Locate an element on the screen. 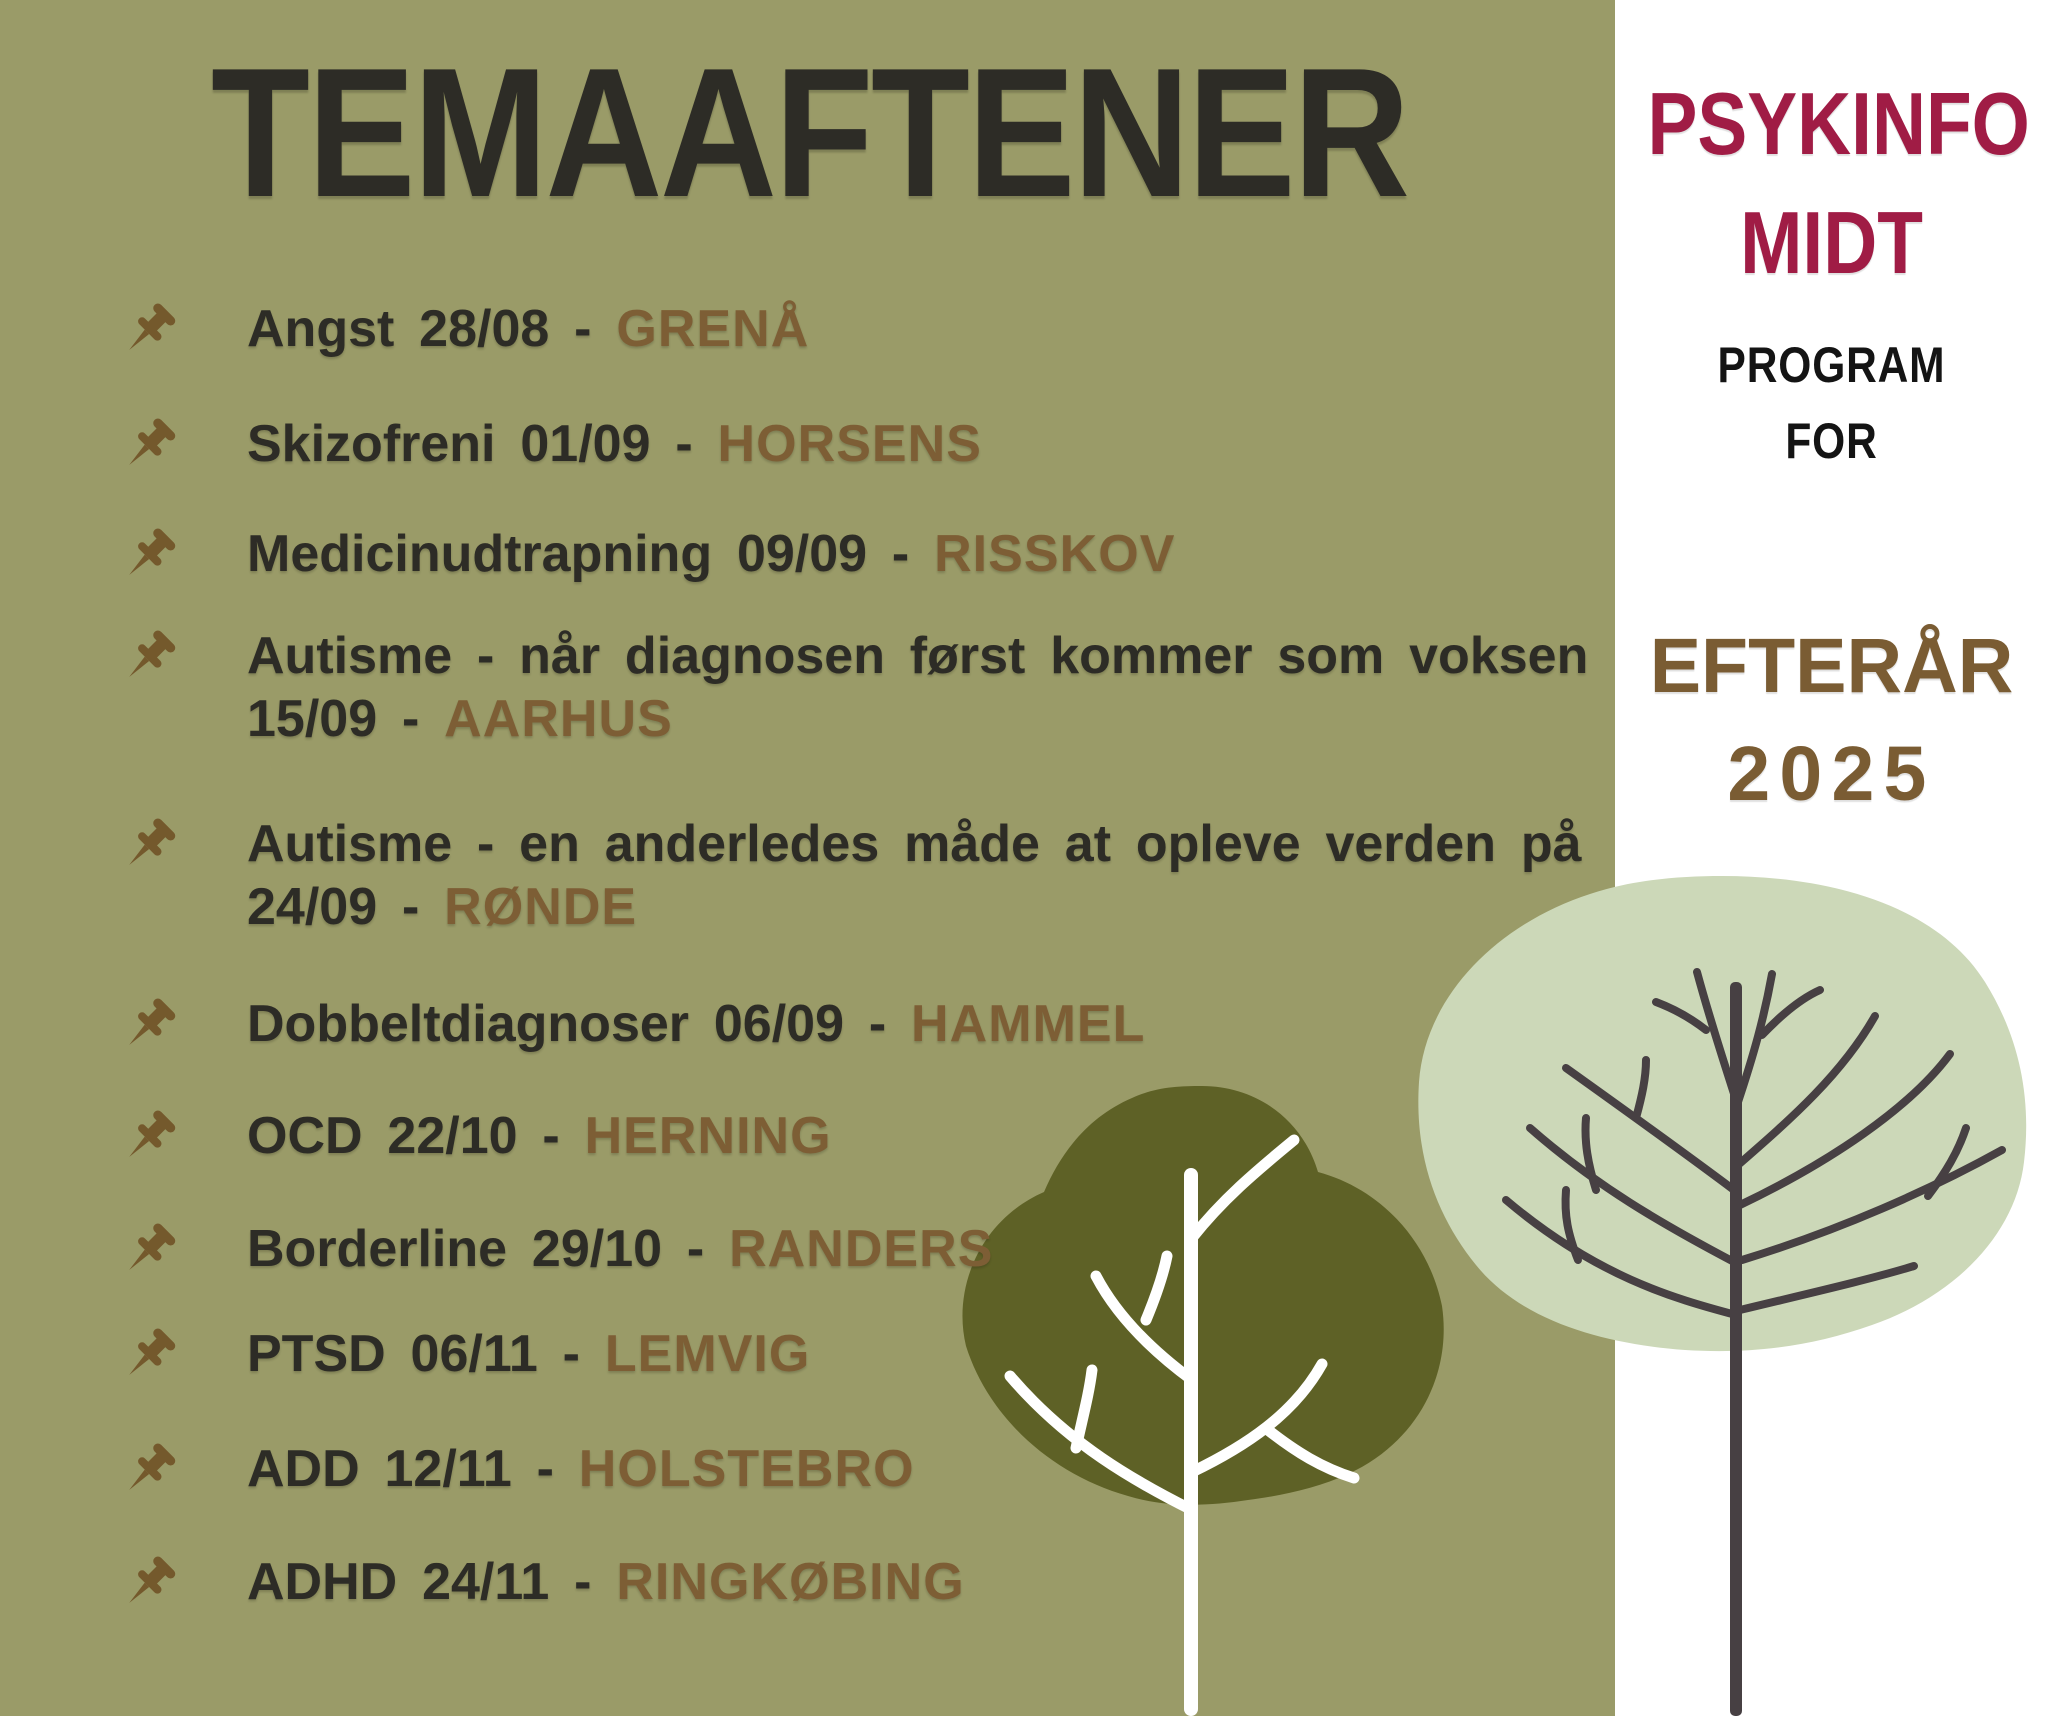  event-name: Angst is located at coordinates (333, 329).